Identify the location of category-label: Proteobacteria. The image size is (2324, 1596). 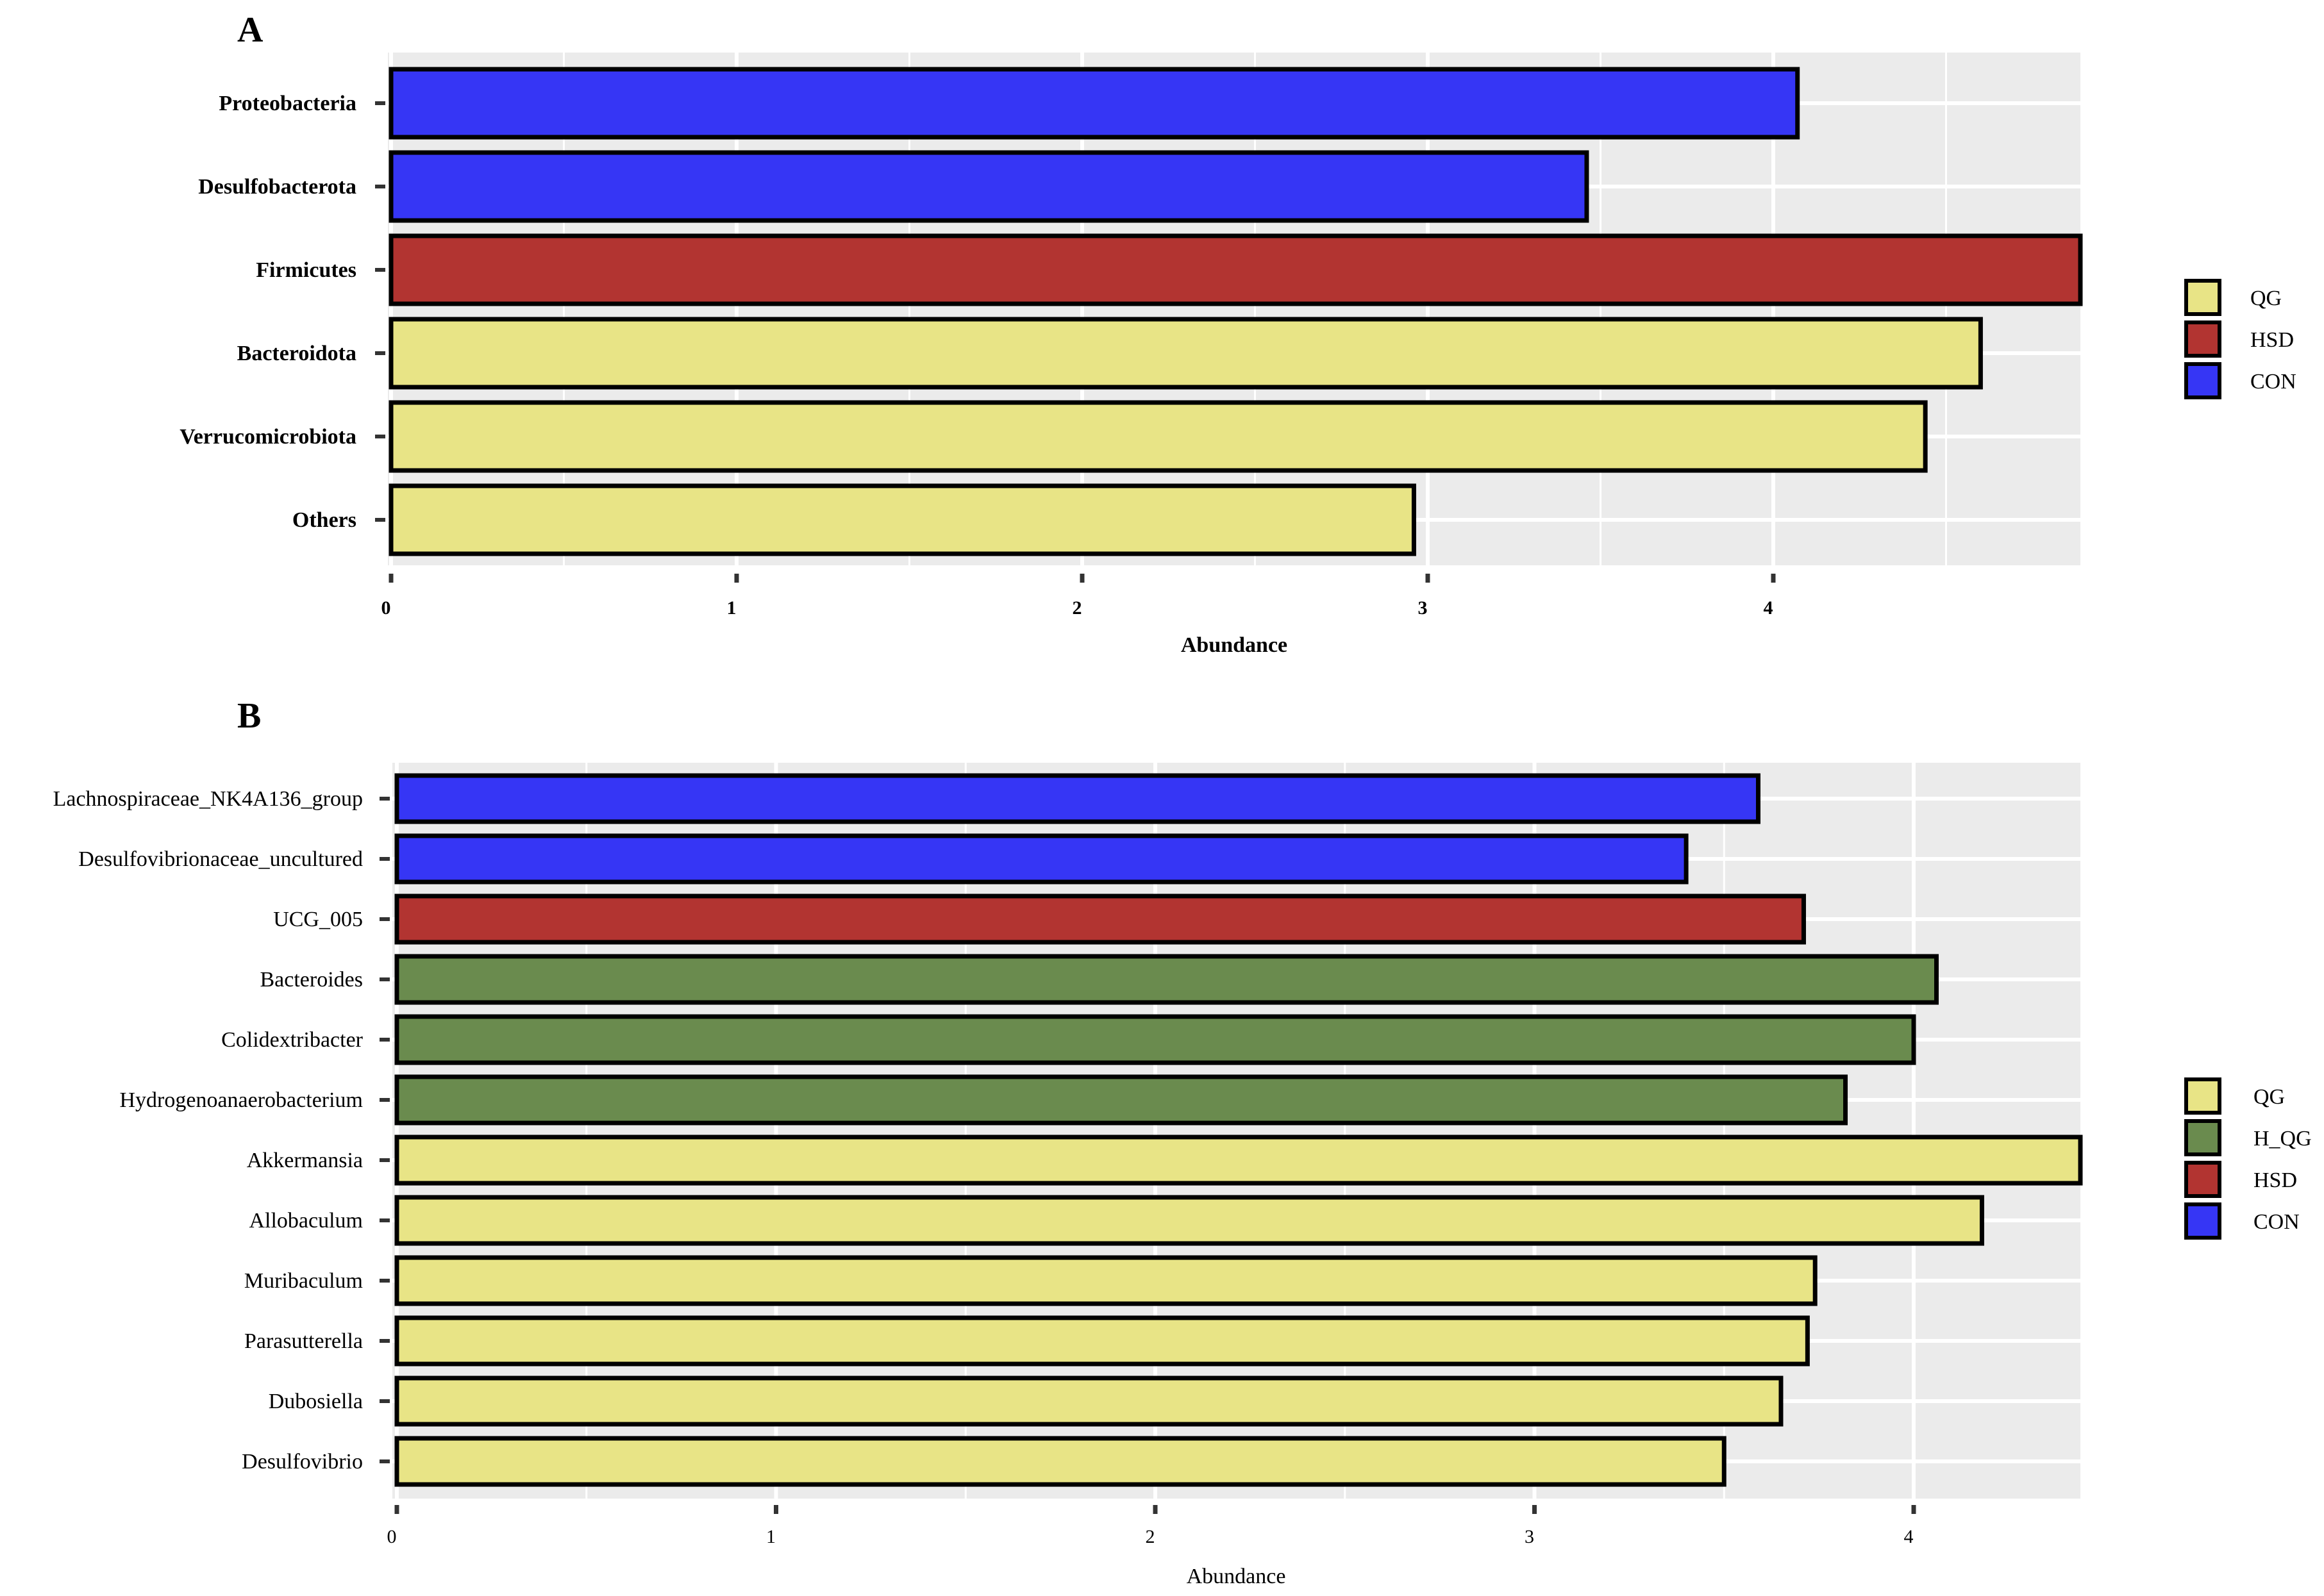
(287, 103).